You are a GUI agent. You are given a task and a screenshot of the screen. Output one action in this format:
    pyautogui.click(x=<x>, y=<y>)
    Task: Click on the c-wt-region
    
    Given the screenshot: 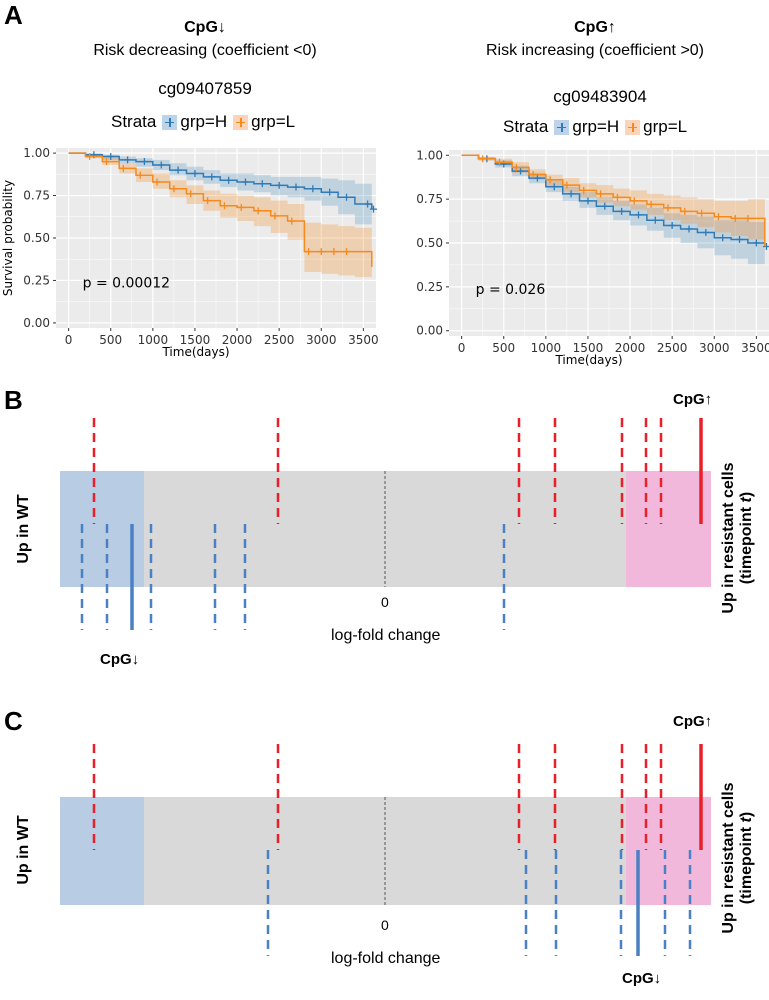 What is the action you would take?
    pyautogui.click(x=102, y=851)
    